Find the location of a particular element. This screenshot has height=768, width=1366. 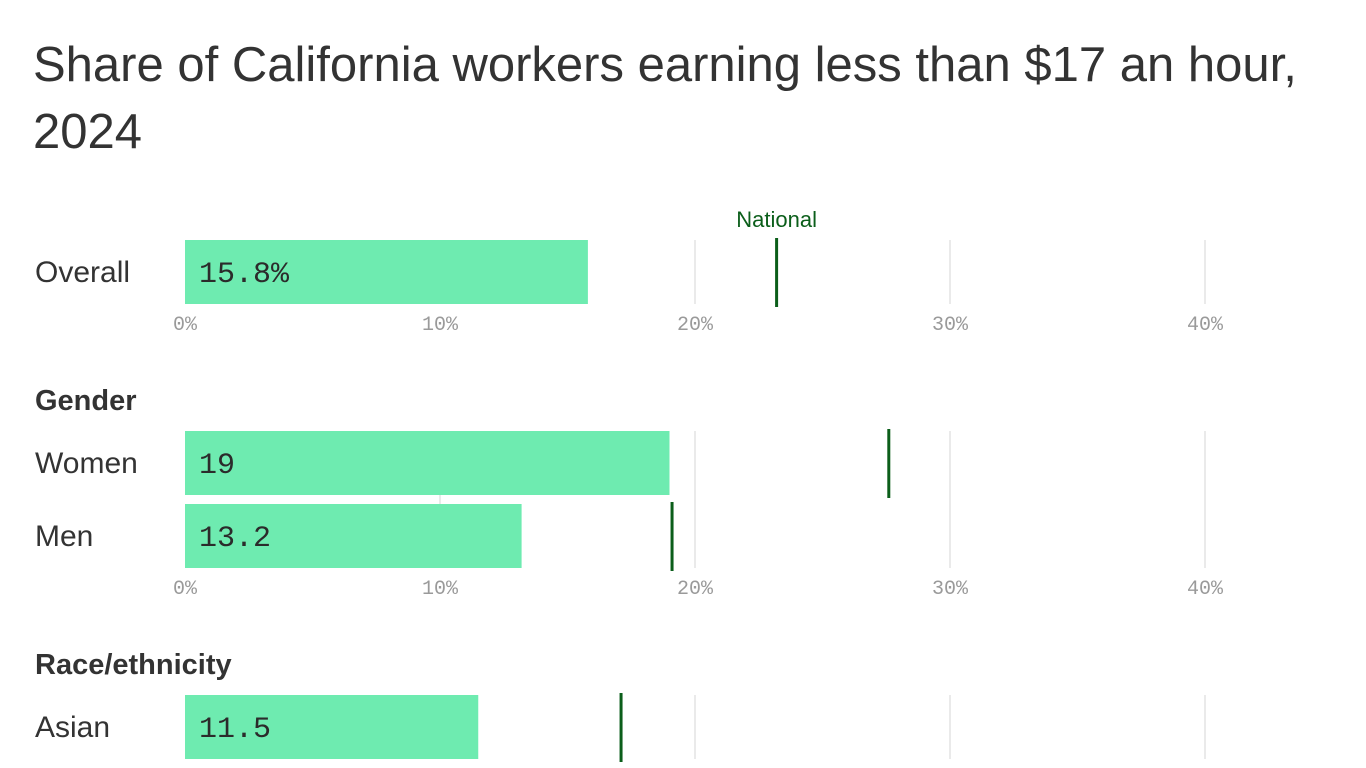

category-label: Men is located at coordinates (64, 536).